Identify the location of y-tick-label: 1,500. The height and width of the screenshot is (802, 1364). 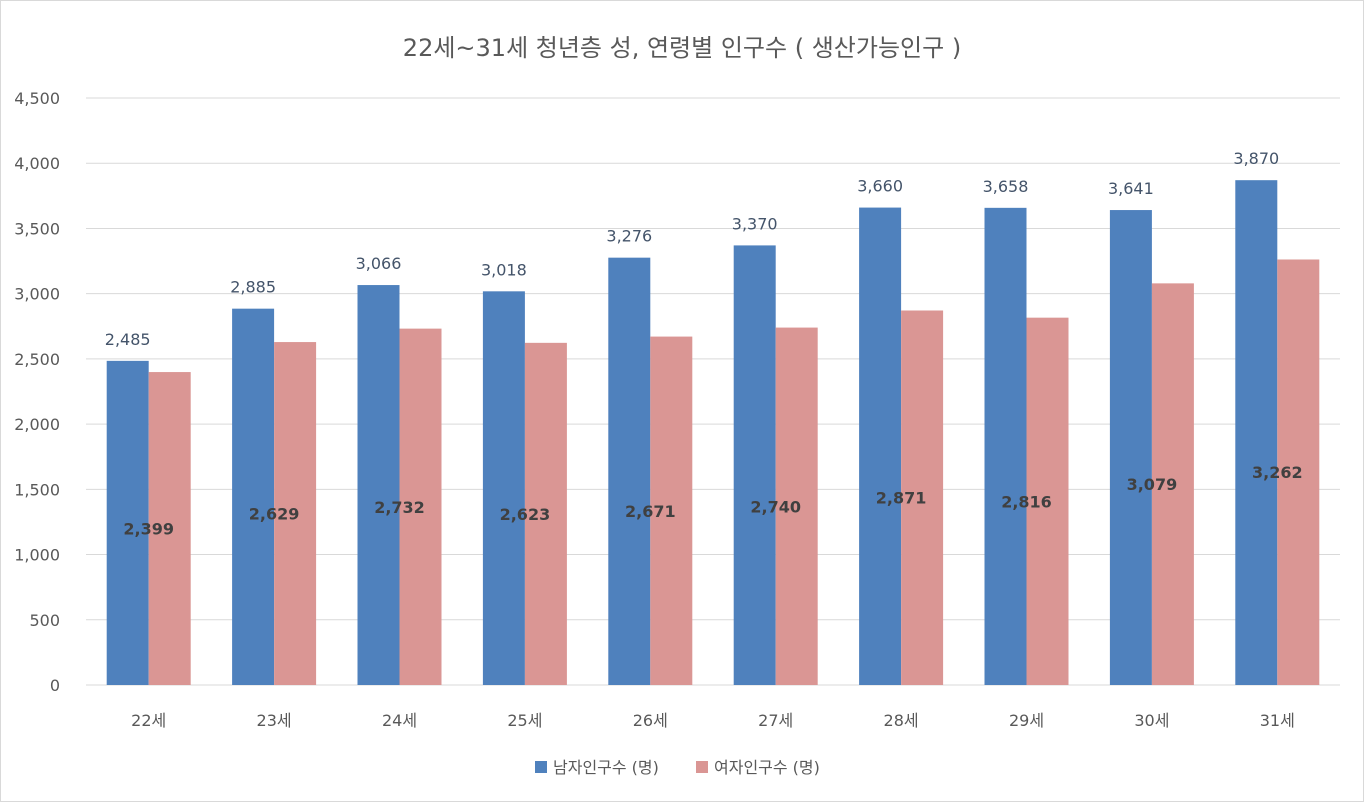
(37, 489).